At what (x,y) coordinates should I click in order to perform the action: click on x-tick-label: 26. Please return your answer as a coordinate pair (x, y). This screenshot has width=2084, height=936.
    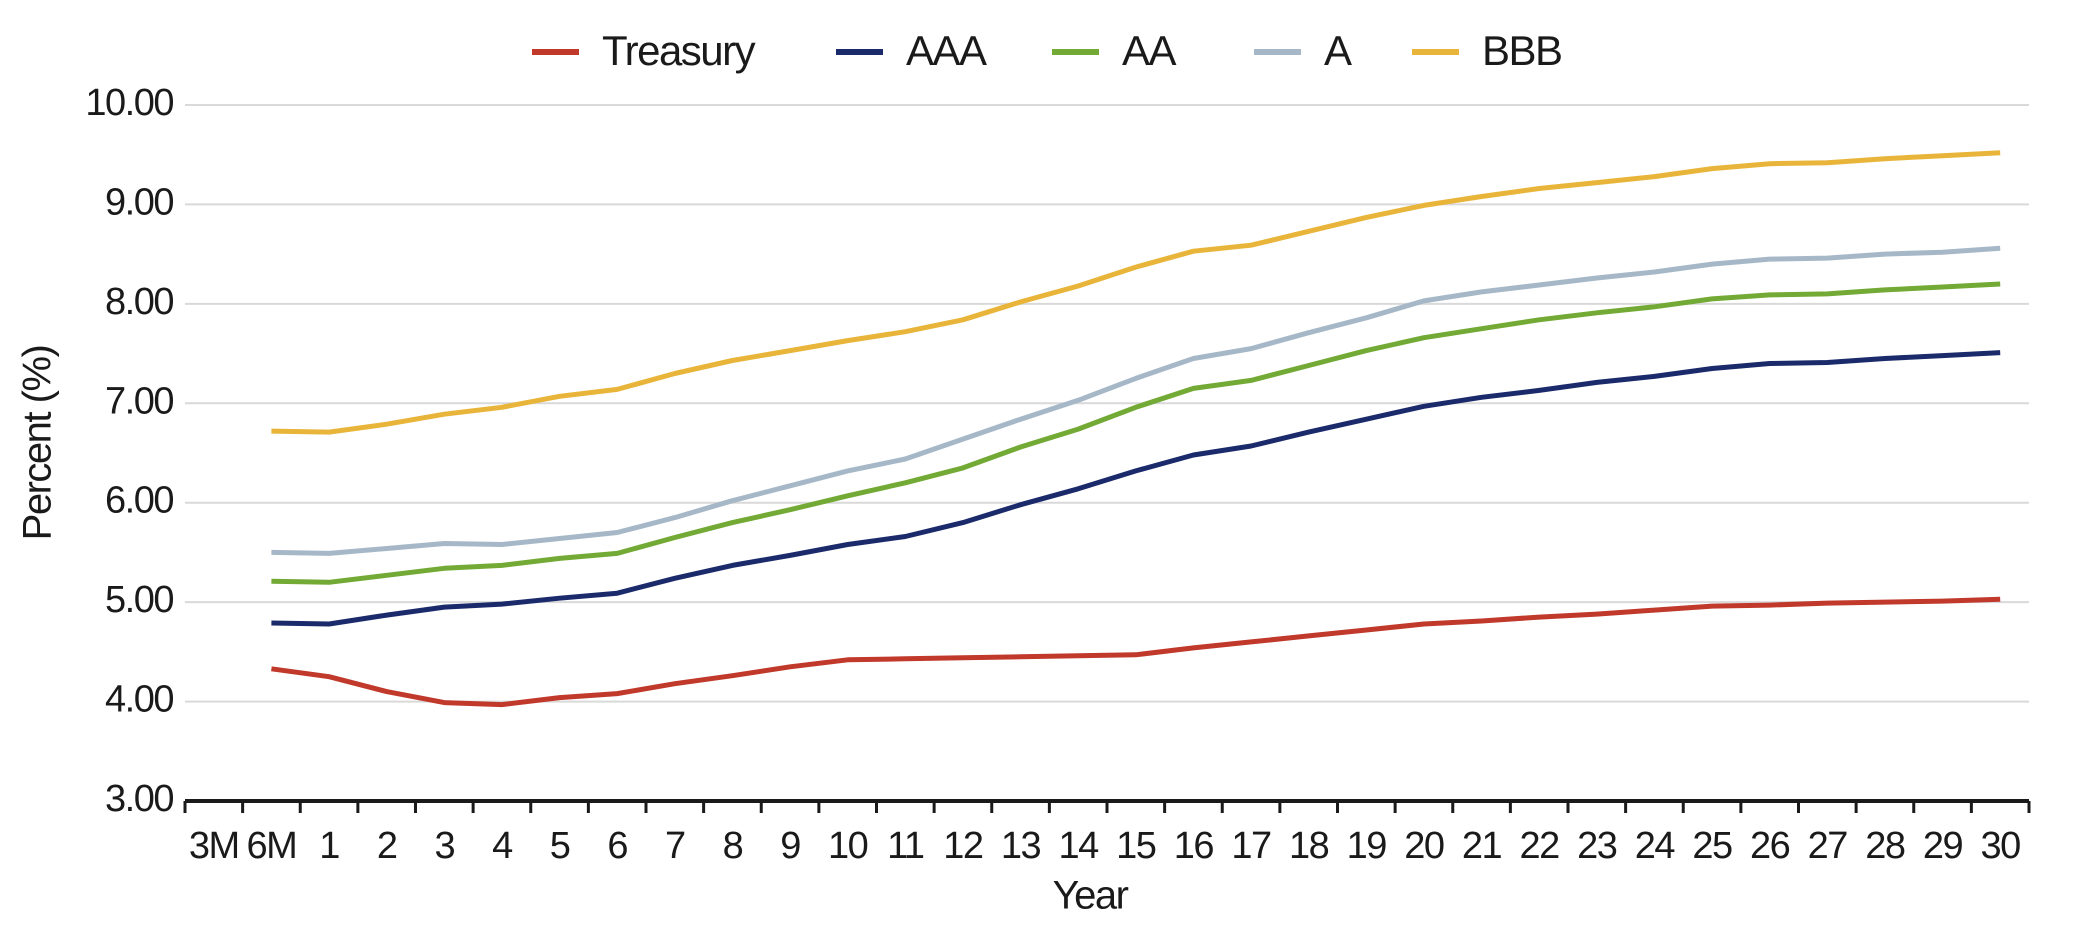
    Looking at the image, I should click on (1770, 846).